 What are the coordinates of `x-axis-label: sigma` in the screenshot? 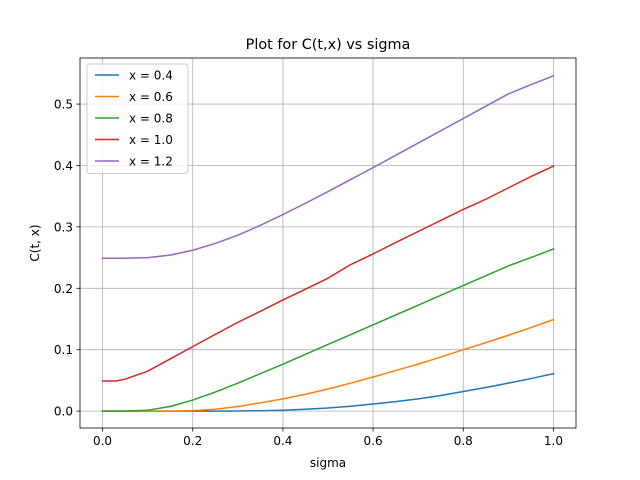 It's located at (328, 463).